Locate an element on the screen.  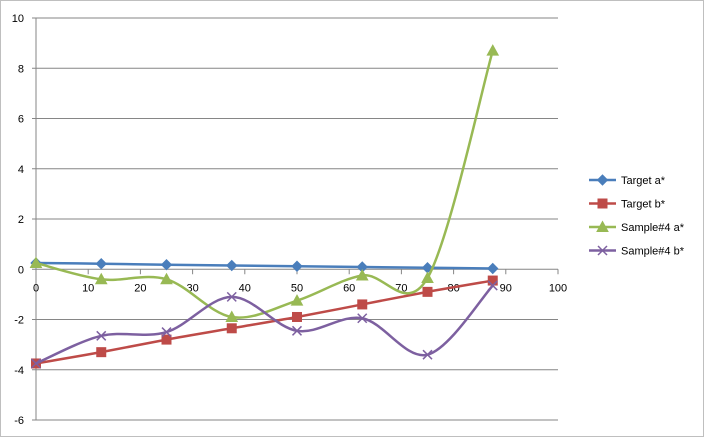
x-tick-label: 40 is located at coordinates (245, 288).